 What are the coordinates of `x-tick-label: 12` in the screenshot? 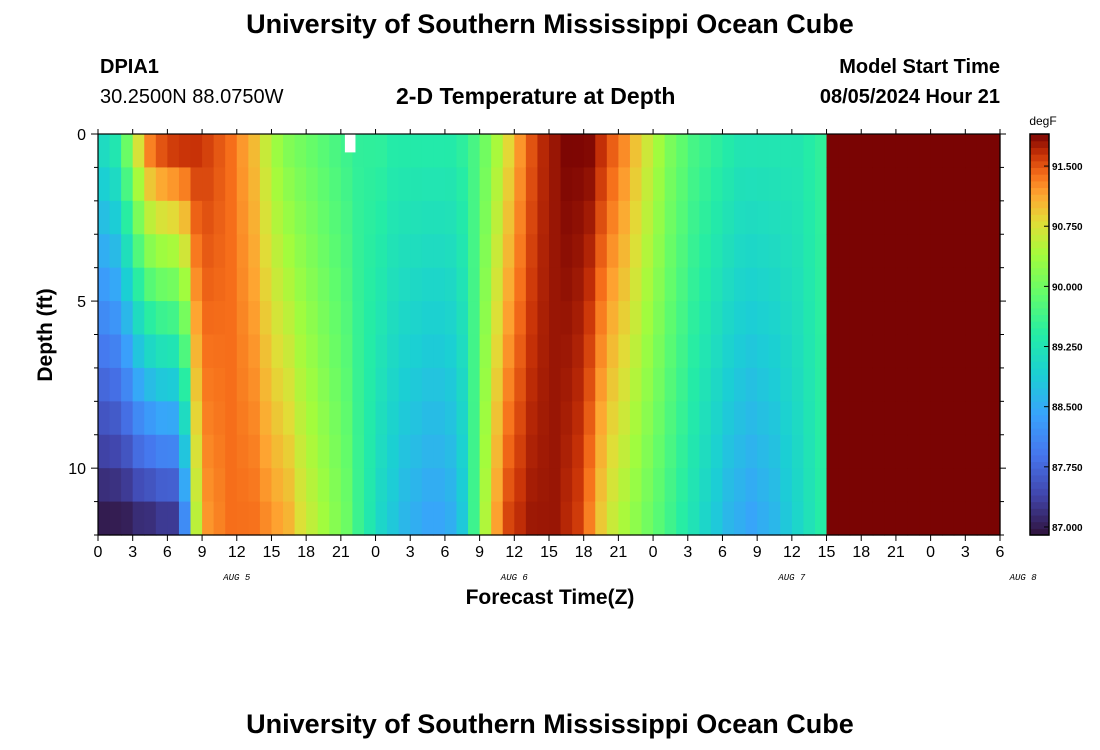 It's located at (514, 552).